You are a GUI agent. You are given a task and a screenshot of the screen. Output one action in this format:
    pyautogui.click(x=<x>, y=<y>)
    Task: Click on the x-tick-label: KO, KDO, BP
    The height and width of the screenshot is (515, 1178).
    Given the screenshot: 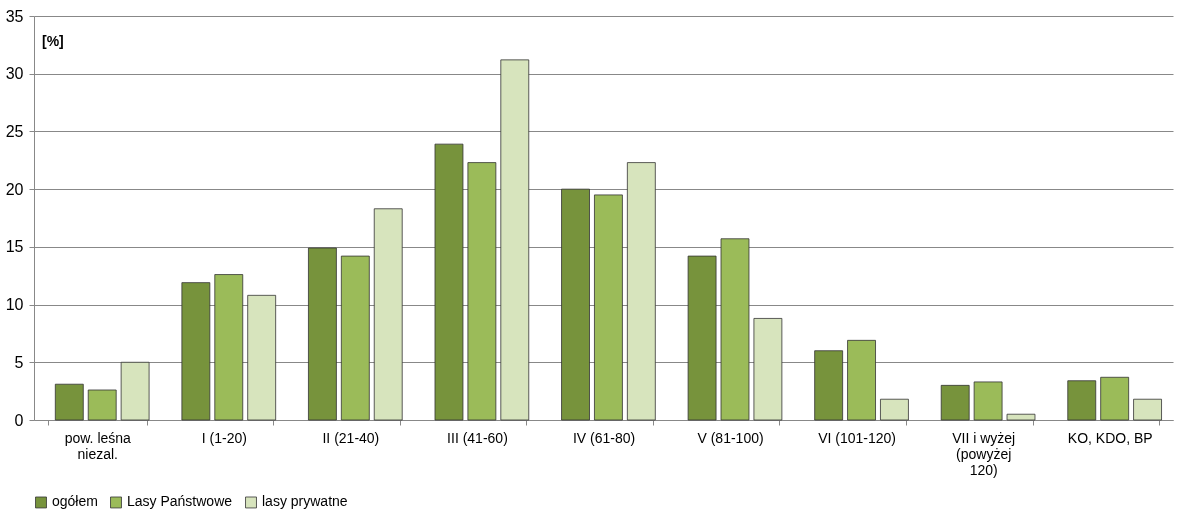 What is the action you would take?
    pyautogui.click(x=1110, y=437)
    